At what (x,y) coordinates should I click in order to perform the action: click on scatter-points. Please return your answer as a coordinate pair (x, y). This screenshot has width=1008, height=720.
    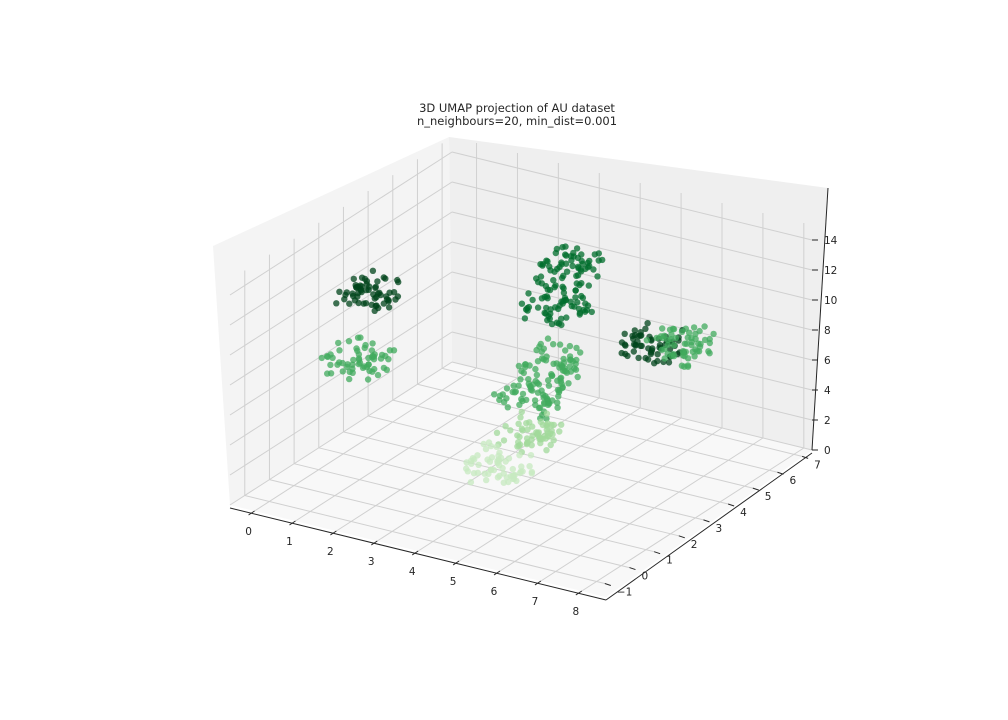
    Looking at the image, I should click on (517, 364).